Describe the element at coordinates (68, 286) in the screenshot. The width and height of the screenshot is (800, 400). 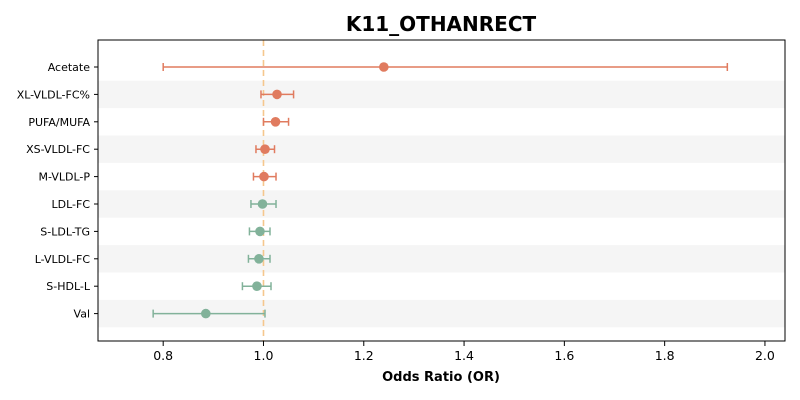
I see `y-tick-label: S-HDL-L` at that location.